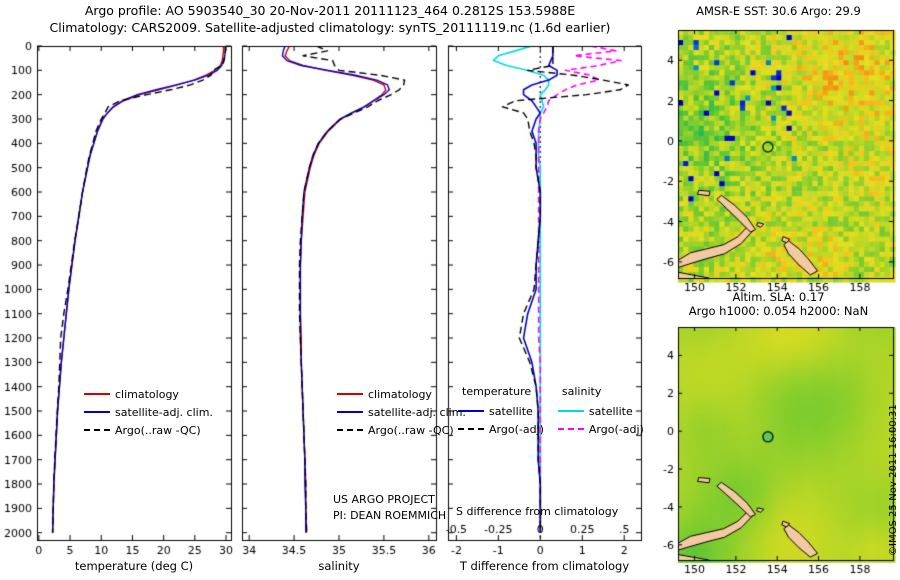  Describe the element at coordinates (339, 566) in the screenshot. I see `salinity-axis-label: salinity` at that location.